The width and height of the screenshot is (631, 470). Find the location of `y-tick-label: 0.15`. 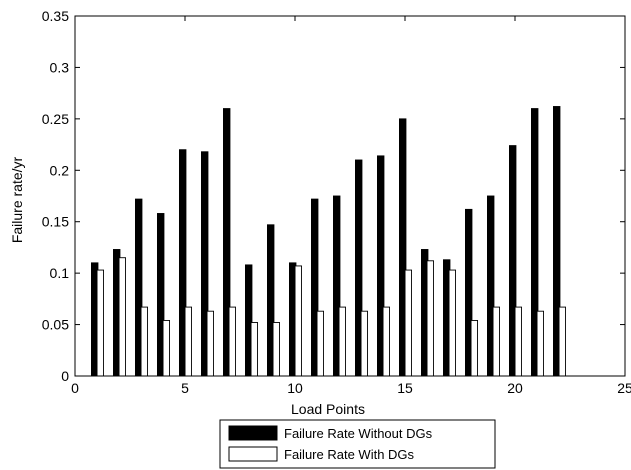

y-tick-label: 0.15 is located at coordinates (55, 222).